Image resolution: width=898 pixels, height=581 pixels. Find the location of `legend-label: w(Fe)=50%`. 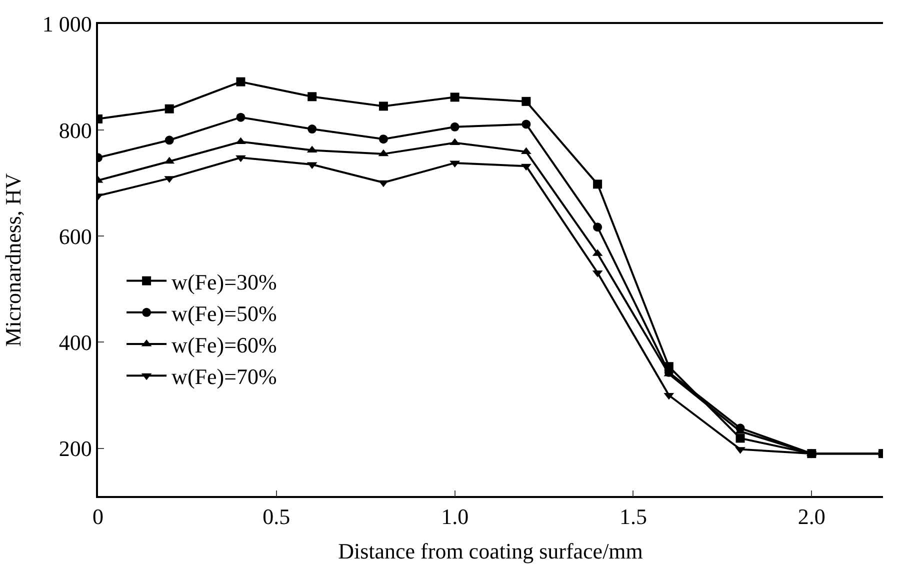

legend-label: w(Fe)=50% is located at coordinates (224, 313).